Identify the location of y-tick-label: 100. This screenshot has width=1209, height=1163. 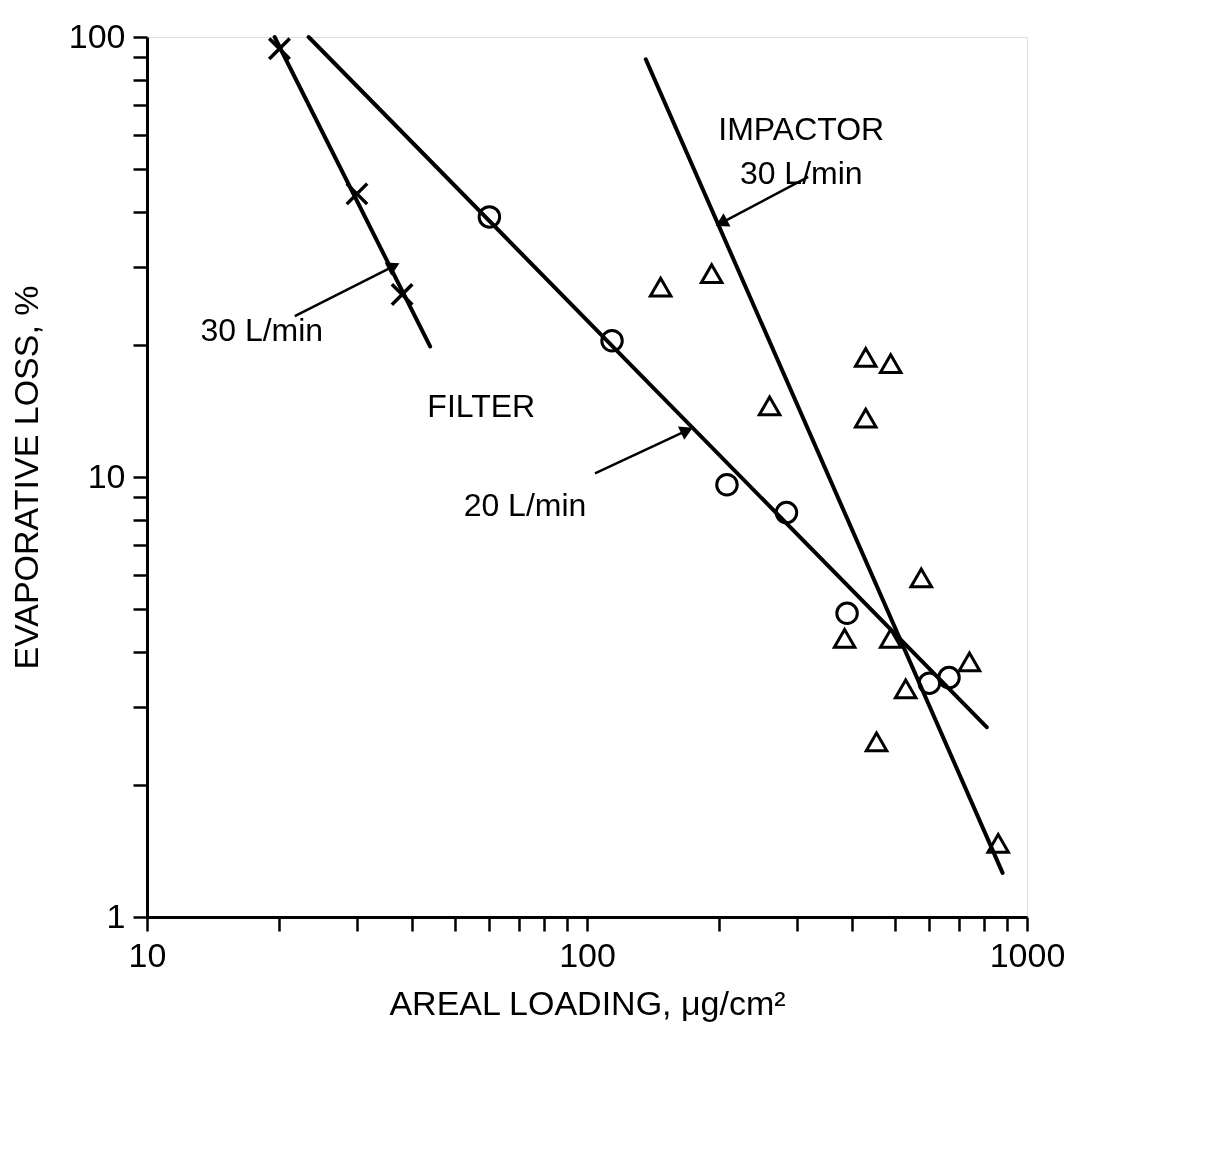
(97, 35).